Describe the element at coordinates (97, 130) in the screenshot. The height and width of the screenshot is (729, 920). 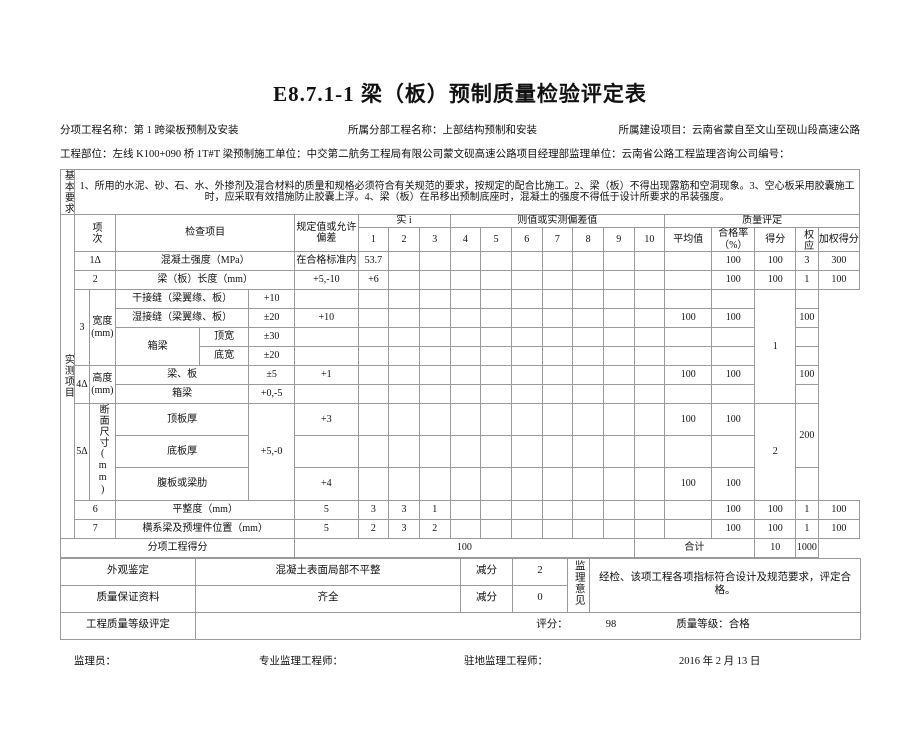
I see `subitem-label: 分项工程名称：` at that location.